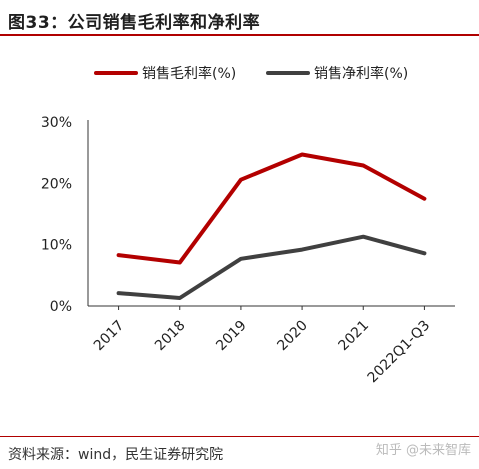 The image size is (479, 469). What do you see at coordinates (423, 450) in the screenshot?
I see `watermark: 知乎 @未来智库` at bounding box center [423, 450].